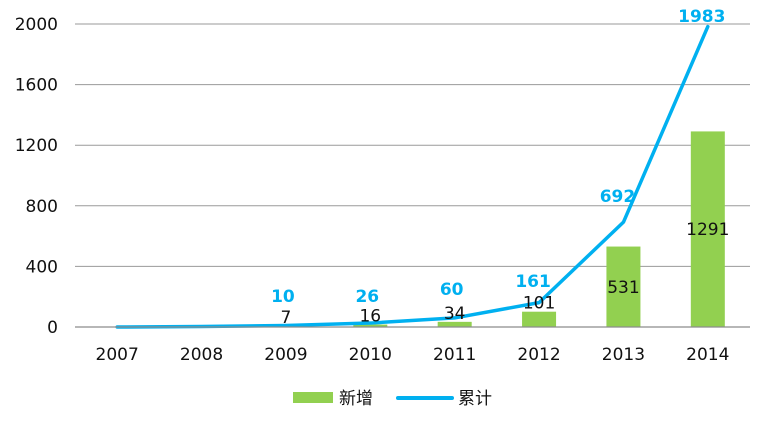 Image resolution: width=770 pixels, height=430 pixels. What do you see at coordinates (36, 25) in the screenshot?
I see `y-tick-label: 2000` at bounding box center [36, 25].